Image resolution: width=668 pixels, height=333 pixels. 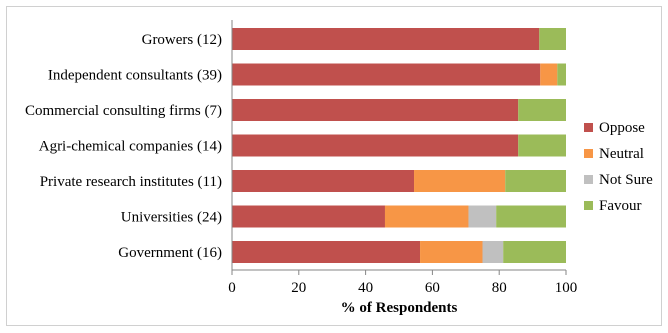 I want to click on legend: Oppose Neutral Not Sure Favour, so click(x=618, y=167).